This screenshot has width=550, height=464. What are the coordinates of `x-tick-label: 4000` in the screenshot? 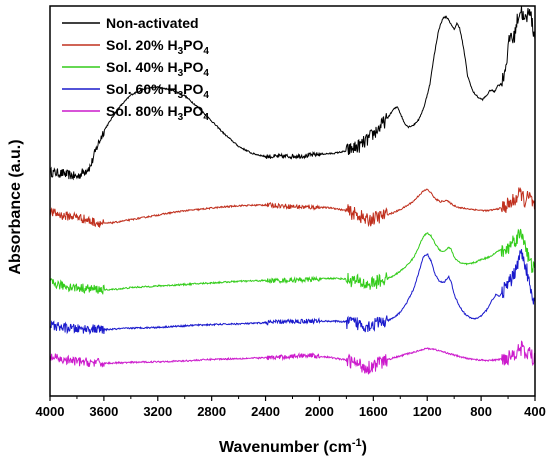 It's located at (50, 411).